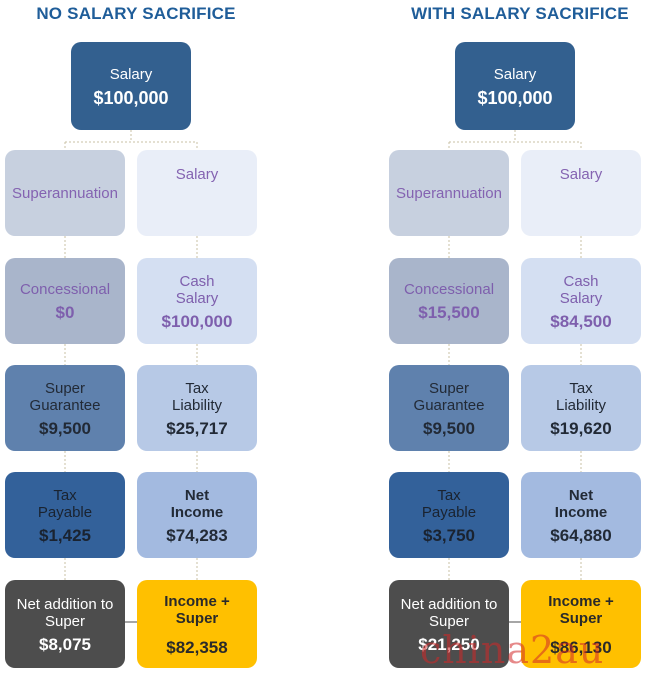 The image size is (652, 675). I want to click on box-value: $3,750, so click(449, 535).